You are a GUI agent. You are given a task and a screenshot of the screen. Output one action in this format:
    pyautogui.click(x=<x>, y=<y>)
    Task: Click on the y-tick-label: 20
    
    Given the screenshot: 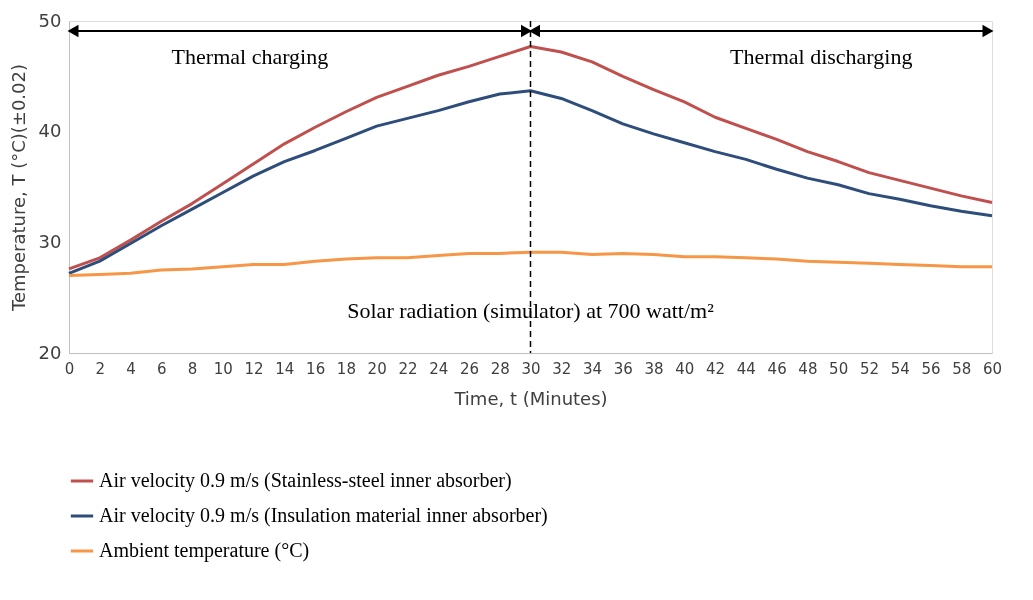 What is the action you would take?
    pyautogui.click(x=50, y=352)
    